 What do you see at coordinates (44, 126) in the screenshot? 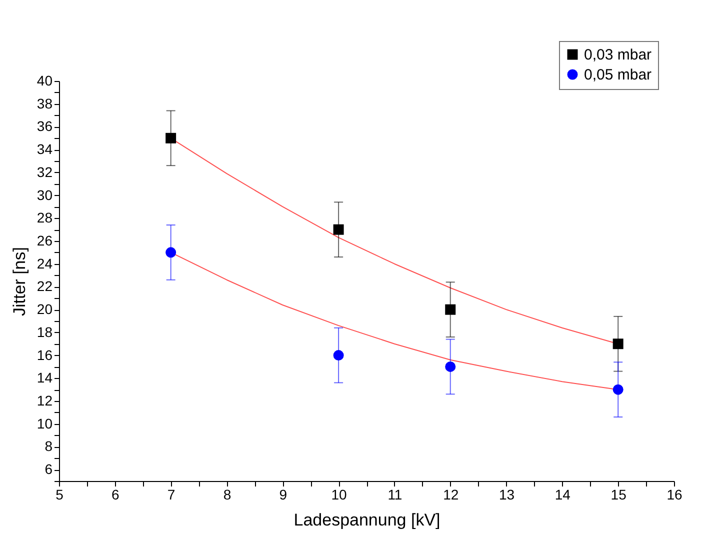
I see `y-tick-label: 36` at bounding box center [44, 126].